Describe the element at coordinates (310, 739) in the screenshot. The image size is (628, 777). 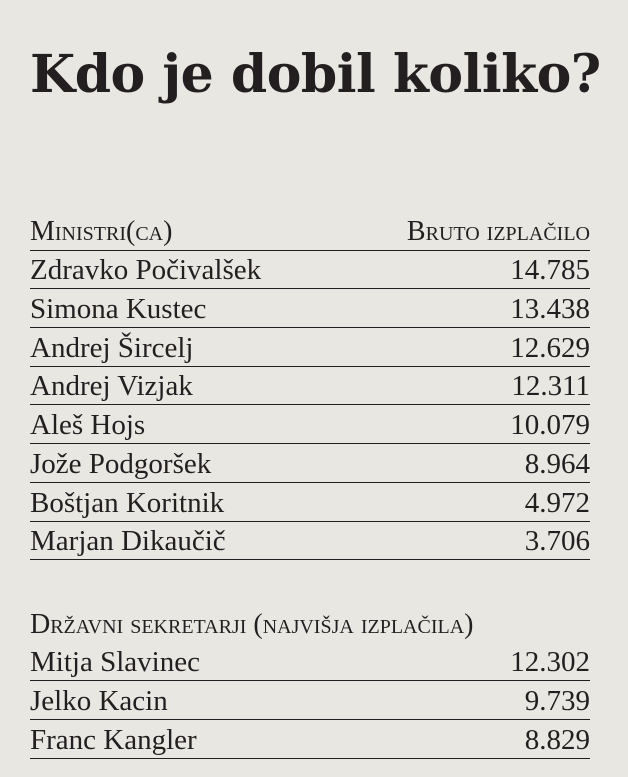
I see `table-row: Franc Kangler 8.829` at that location.